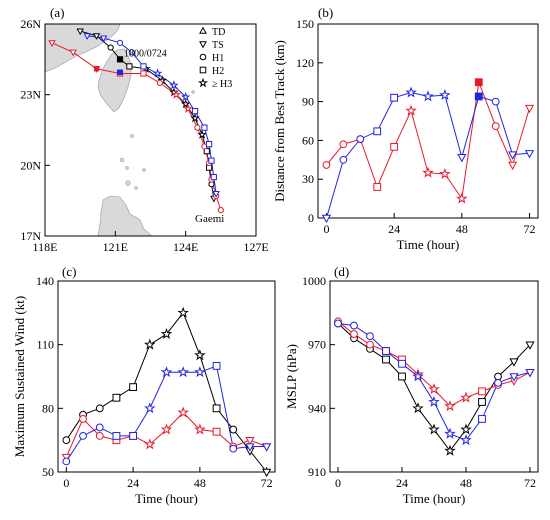 The width and height of the screenshot is (550, 520). Describe the element at coordinates (125, 215) in the screenshot. I see `land-luzon` at that location.